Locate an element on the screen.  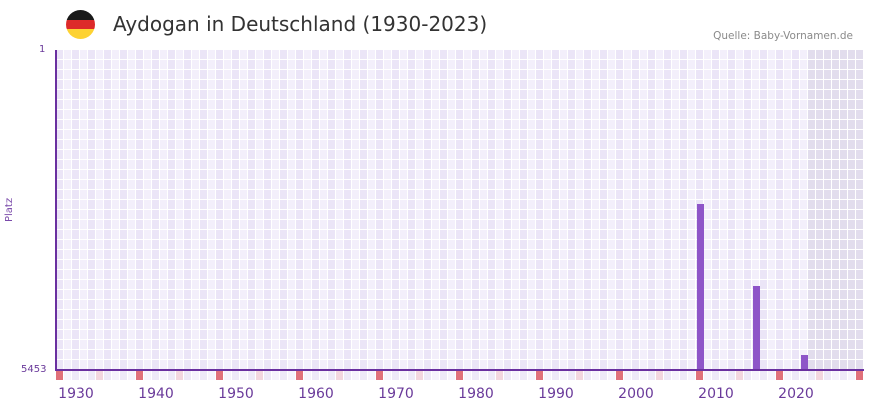
x-tick-label: 1990 is located at coordinates (556, 394).